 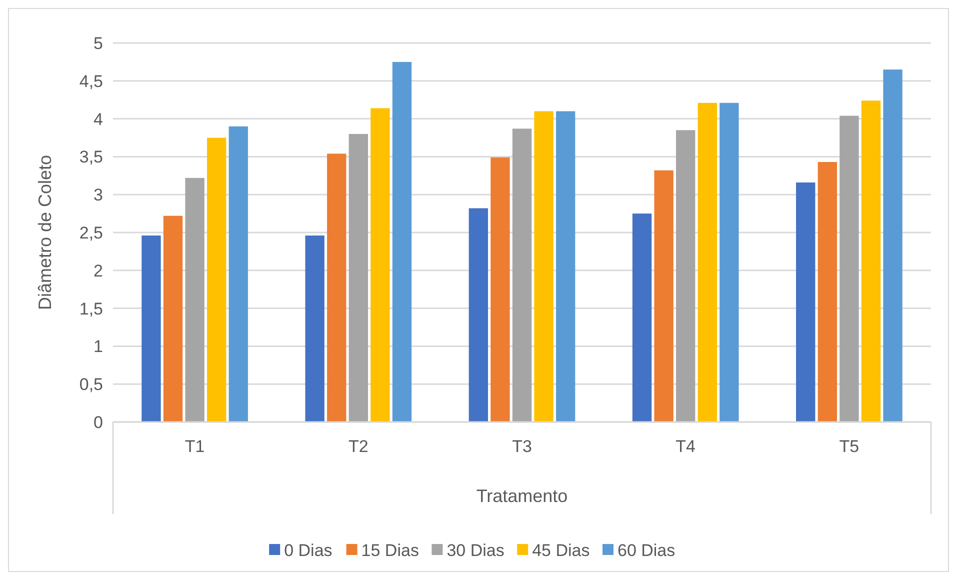 I want to click on x-tick-label: T5, so click(x=849, y=446).